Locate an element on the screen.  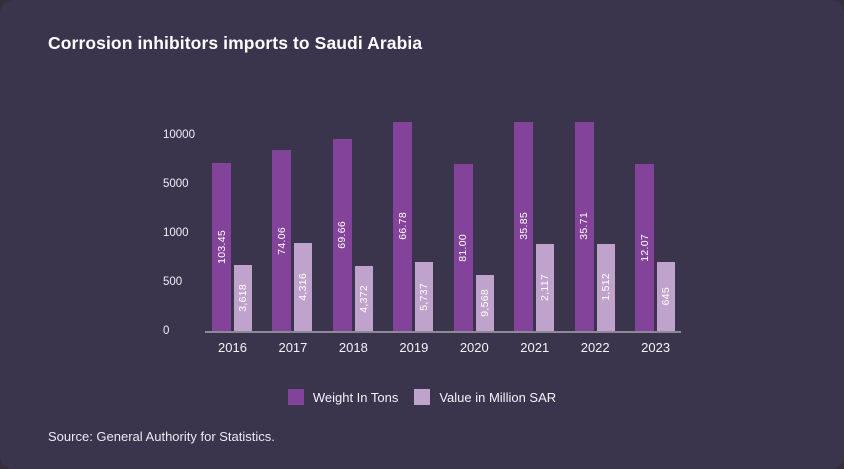
x-axis-label: 2016 is located at coordinates (232, 347).